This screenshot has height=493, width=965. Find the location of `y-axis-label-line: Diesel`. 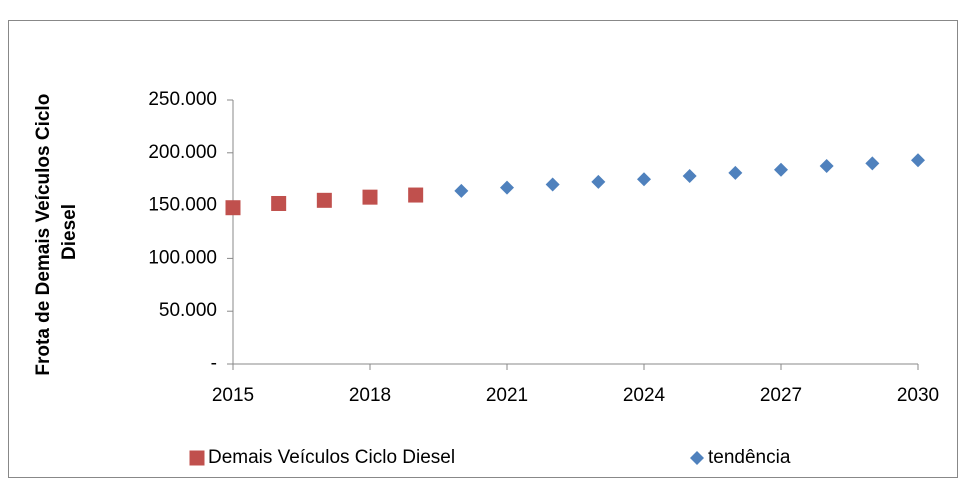

y-axis-label-line: Diesel is located at coordinates (69, 232).